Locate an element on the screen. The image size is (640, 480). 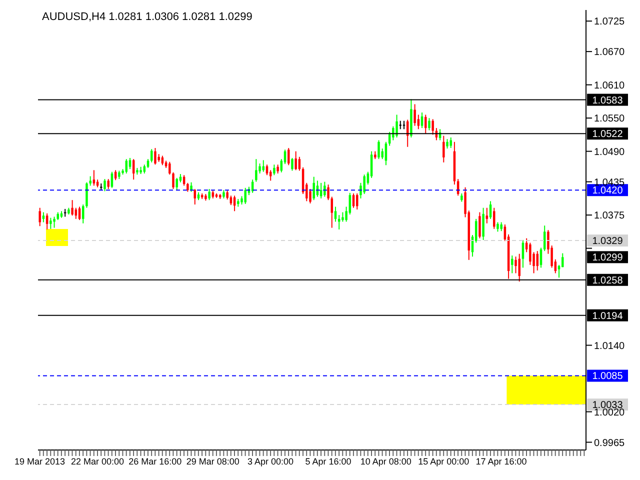
y-tick-label: 1.0490 is located at coordinates (610, 152).